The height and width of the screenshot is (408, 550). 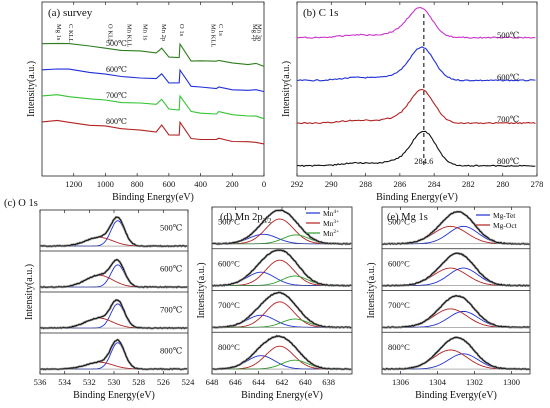 I want to click on x-tick-label: 292, so click(x=297, y=184).